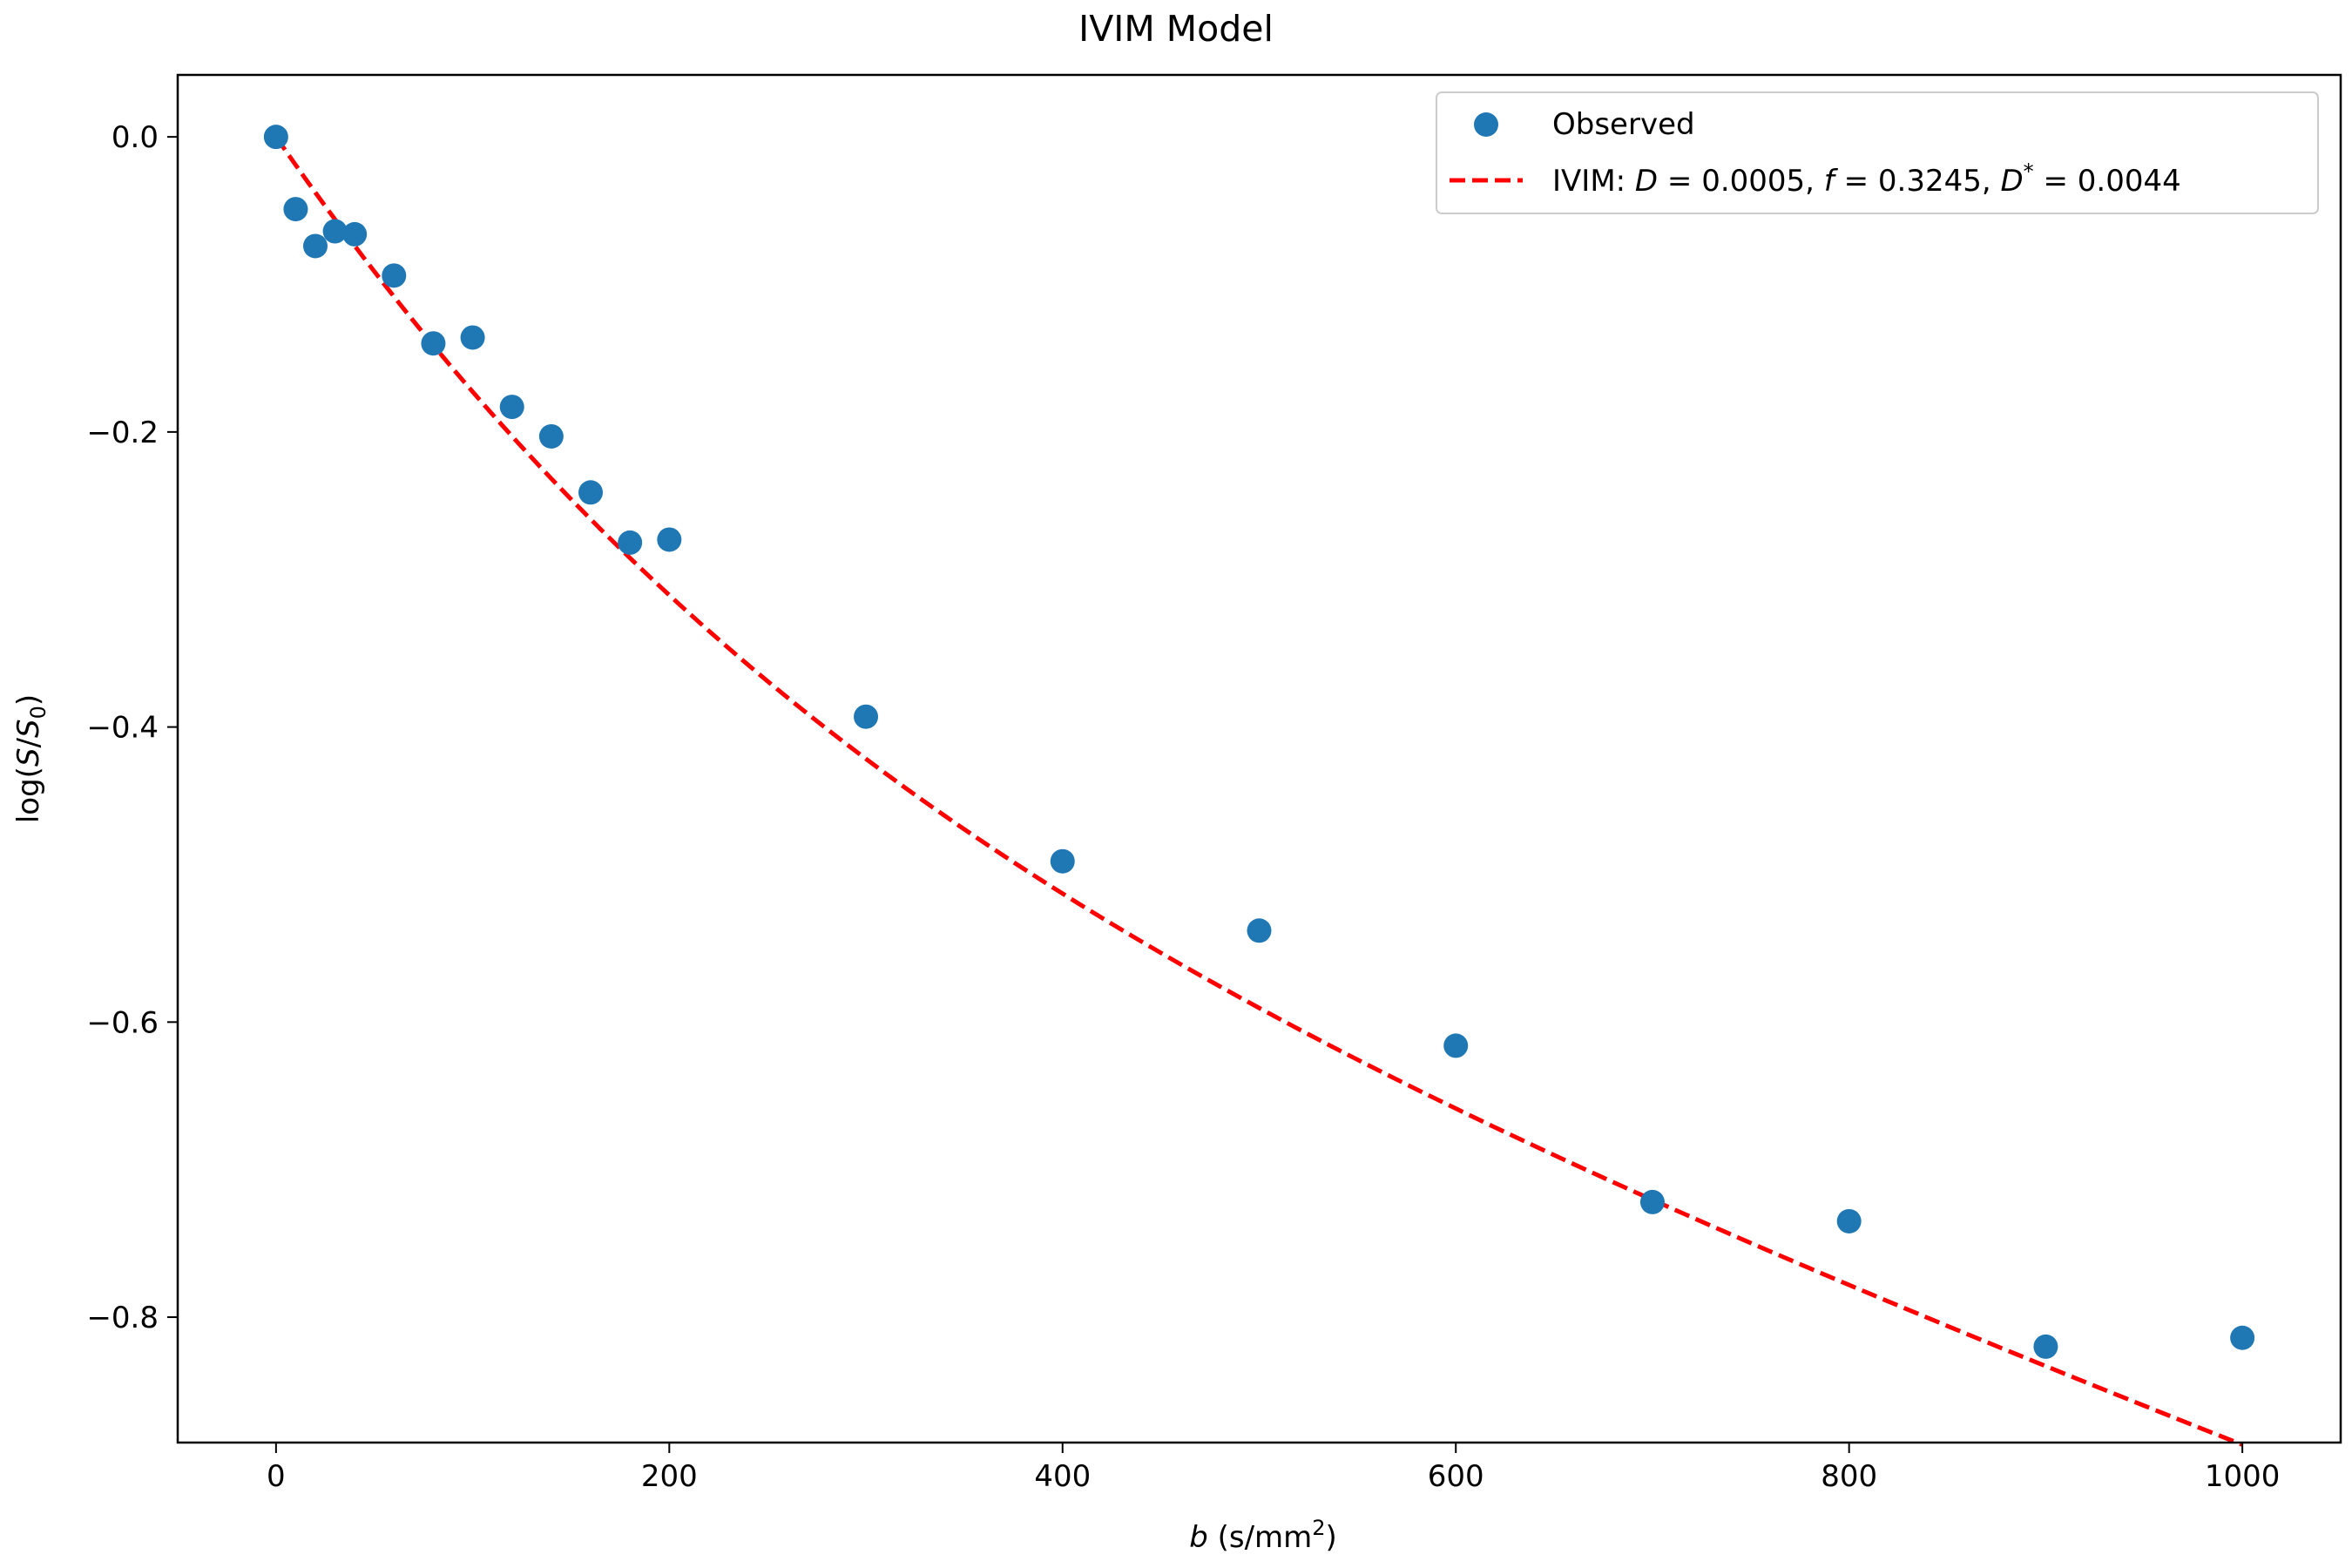 This screenshot has height=1568, width=2352. What do you see at coordinates (38, 712) in the screenshot?
I see `y-axis-label-den-sub: 0` at bounding box center [38, 712].